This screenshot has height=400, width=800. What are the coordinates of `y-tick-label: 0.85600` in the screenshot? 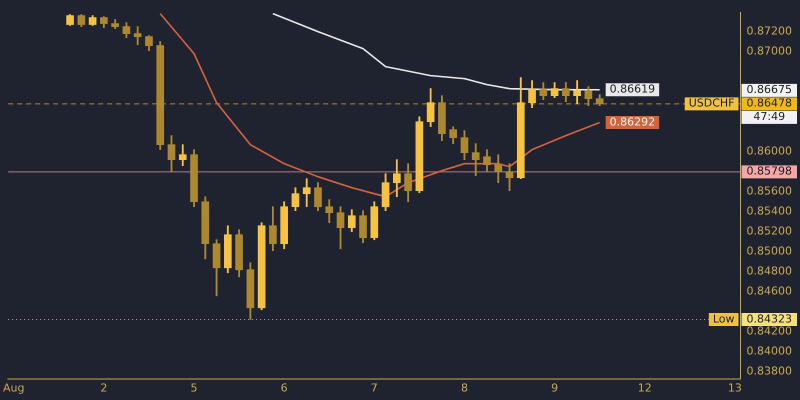 It's located at (769, 191).